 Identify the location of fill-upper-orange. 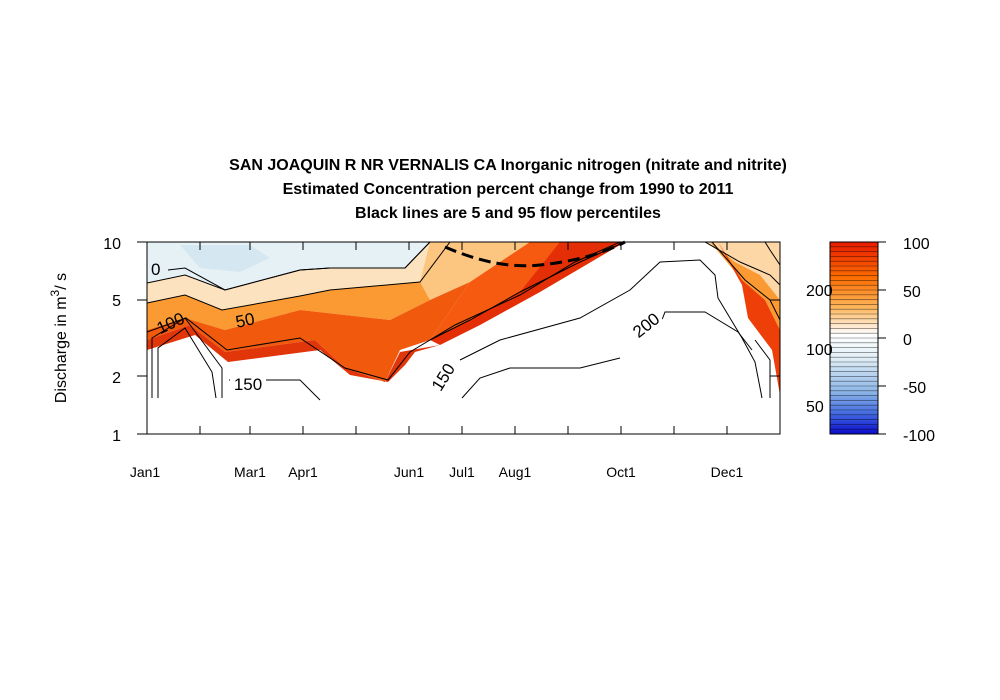
(475, 271).